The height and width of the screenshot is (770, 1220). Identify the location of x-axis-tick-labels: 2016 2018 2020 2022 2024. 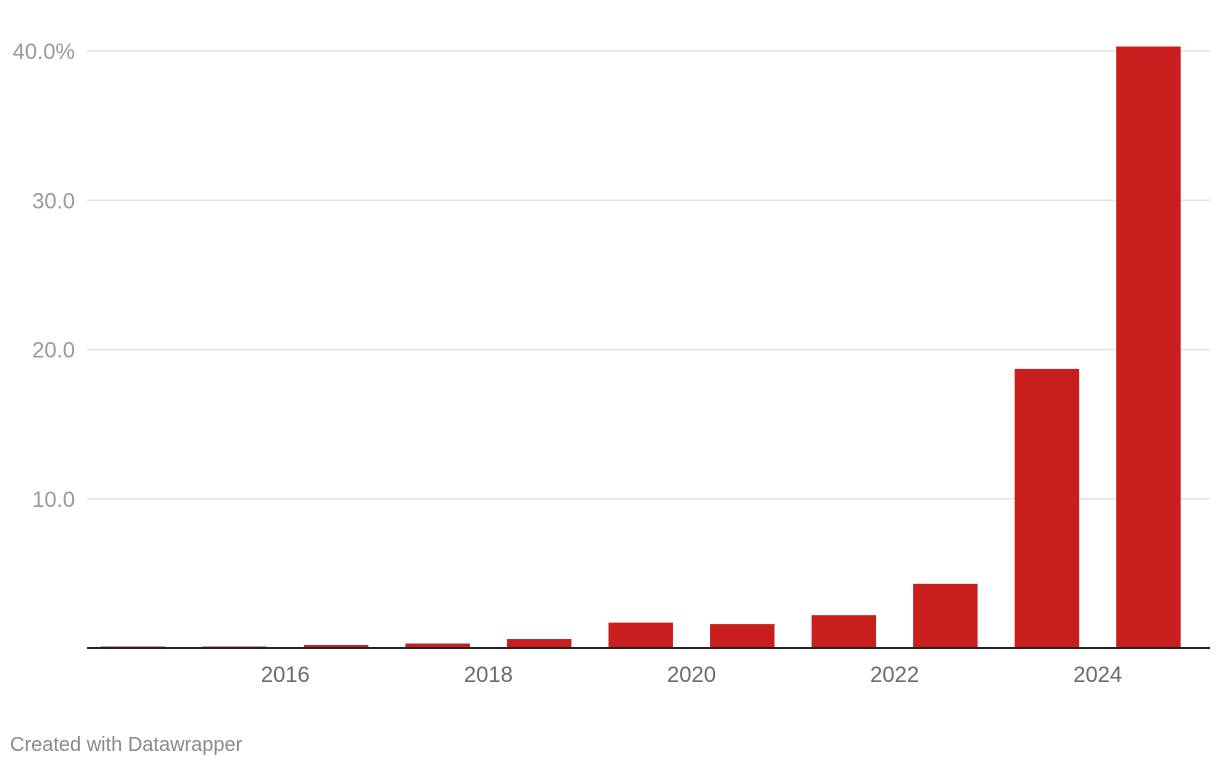
(691, 674).